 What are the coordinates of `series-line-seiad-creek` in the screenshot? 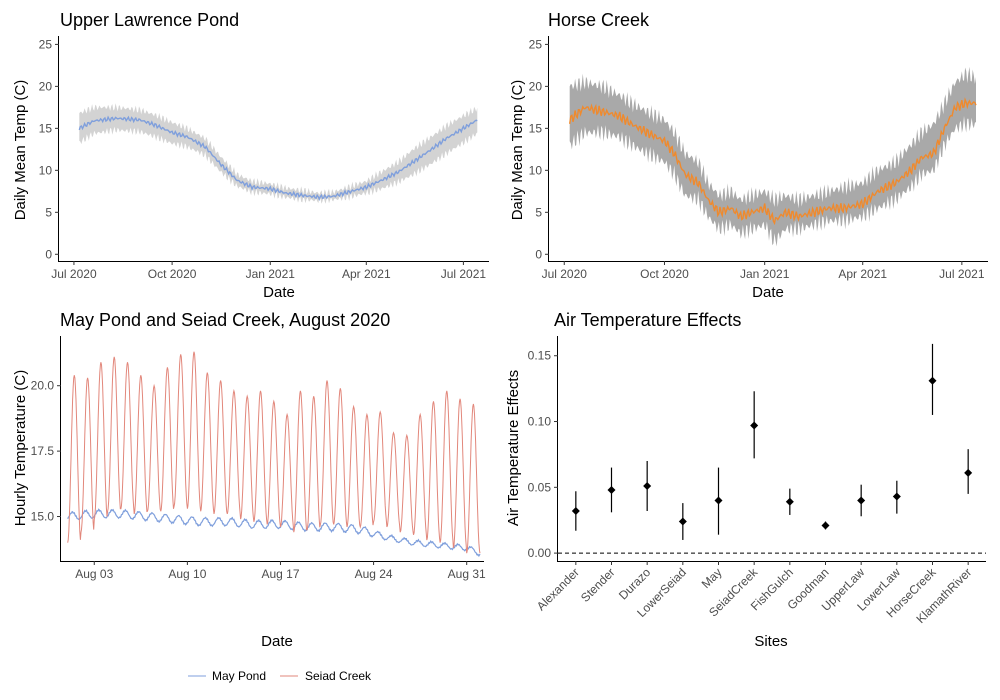 It's located at (274, 452).